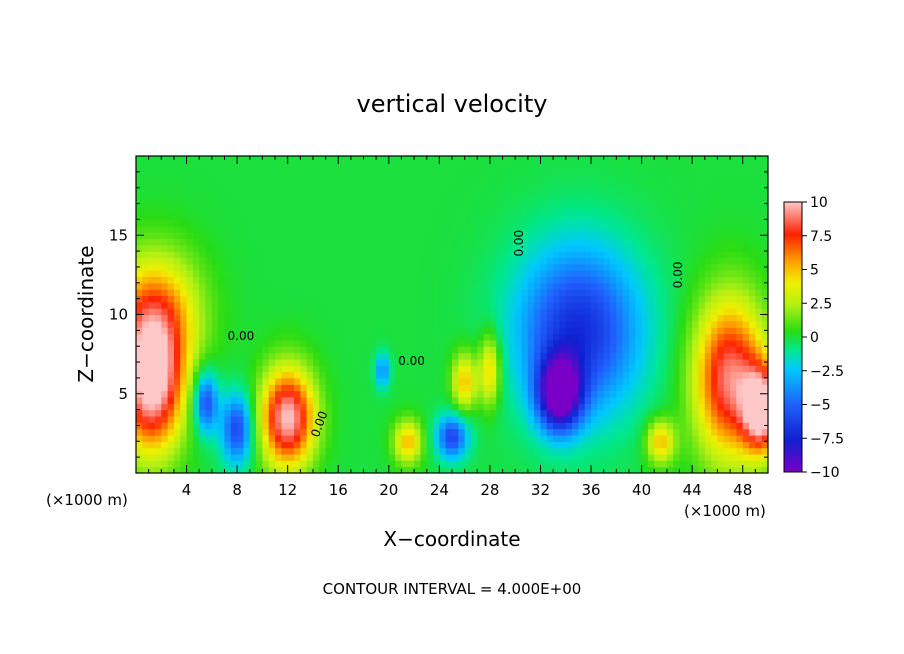 Image resolution: width=904 pixels, height=654 pixels. What do you see at coordinates (827, 372) in the screenshot?
I see `colorbar-tick-label: −2.5` at bounding box center [827, 372].